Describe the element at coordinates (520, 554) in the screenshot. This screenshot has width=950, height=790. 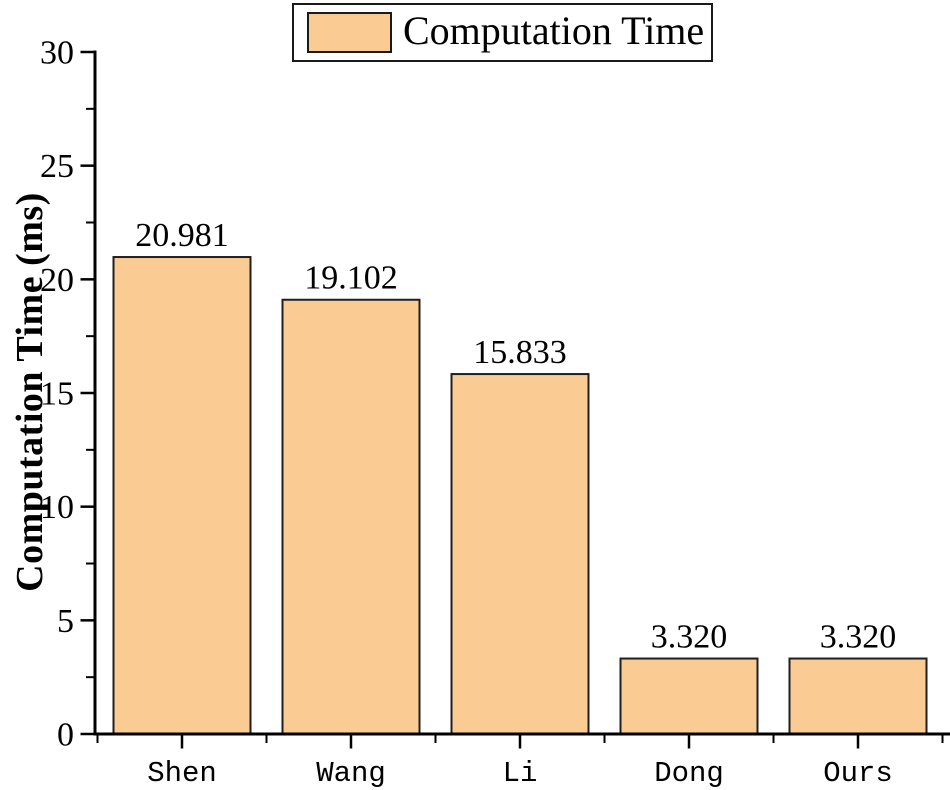
I see `bar-li` at that location.